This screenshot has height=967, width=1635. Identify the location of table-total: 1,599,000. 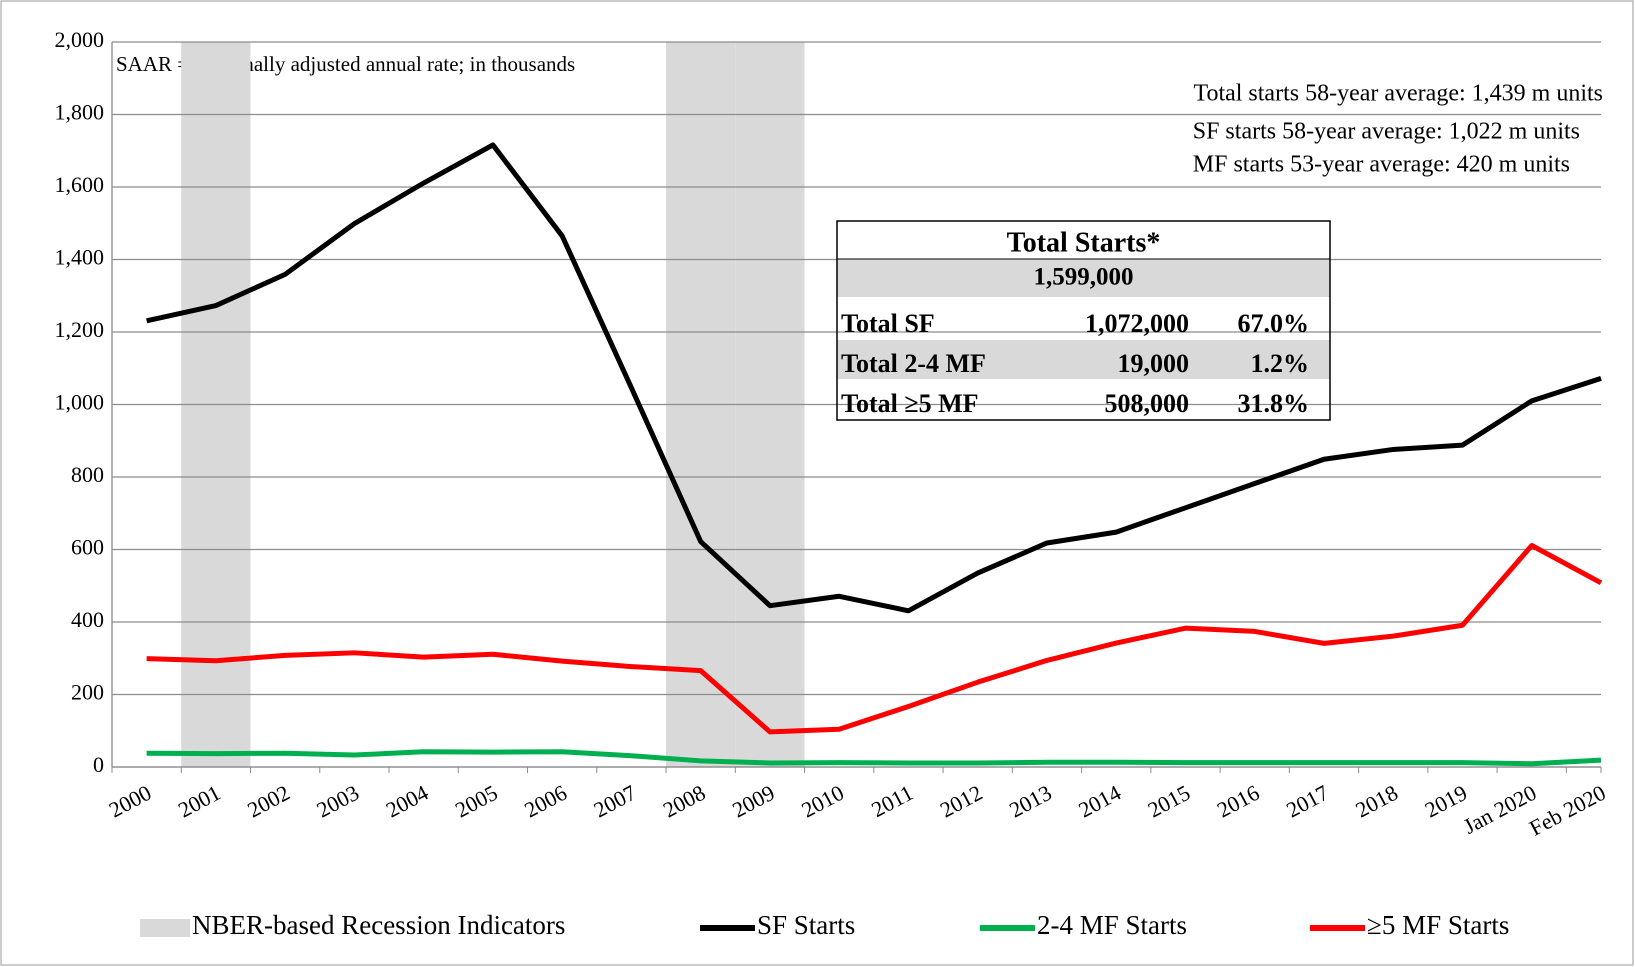
(1084, 277).